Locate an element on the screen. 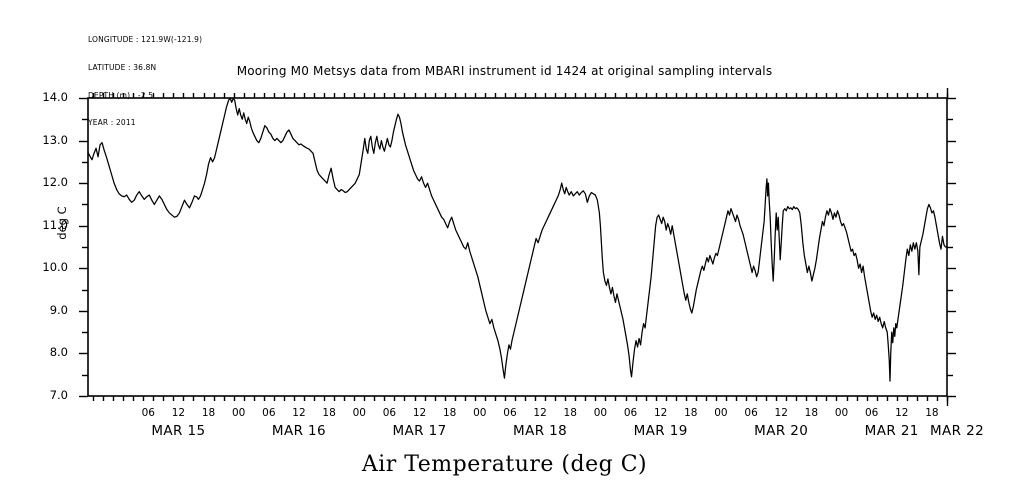 The height and width of the screenshot is (504, 1009). y-tick-label: 11.0 is located at coordinates (55, 224).